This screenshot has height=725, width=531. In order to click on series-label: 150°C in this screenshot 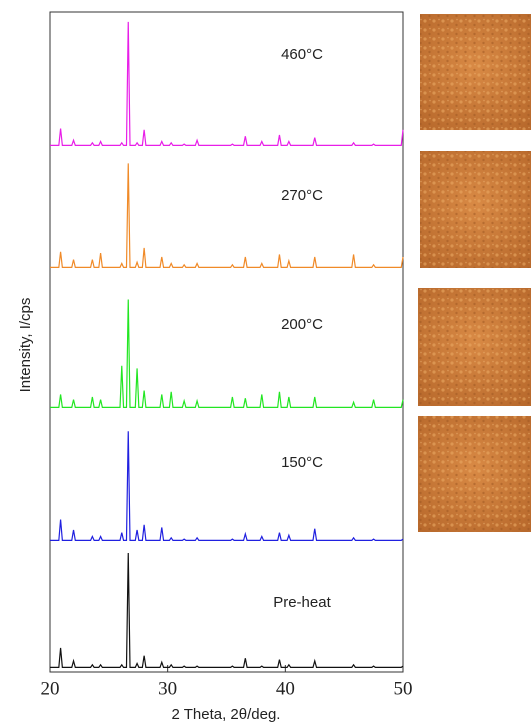, I will do `click(302, 462)`.